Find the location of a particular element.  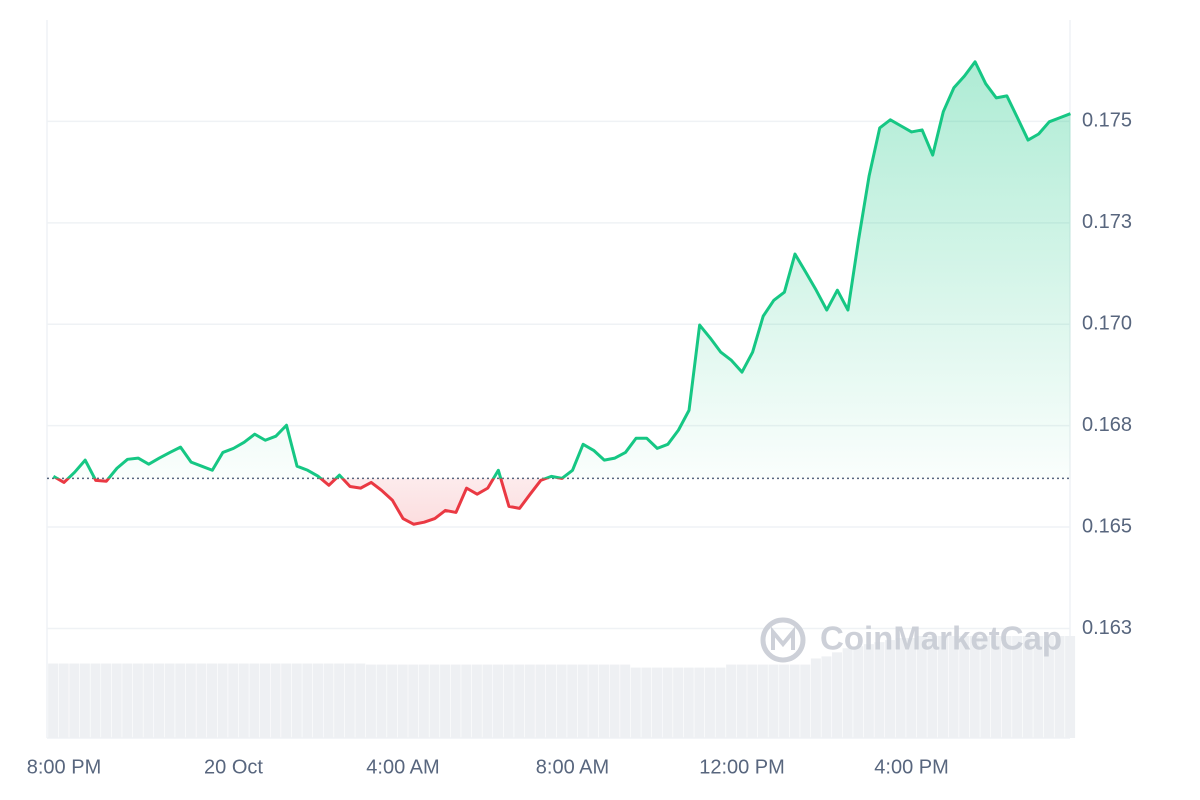

y-tick-label: 0.175 is located at coordinates (1107, 121).